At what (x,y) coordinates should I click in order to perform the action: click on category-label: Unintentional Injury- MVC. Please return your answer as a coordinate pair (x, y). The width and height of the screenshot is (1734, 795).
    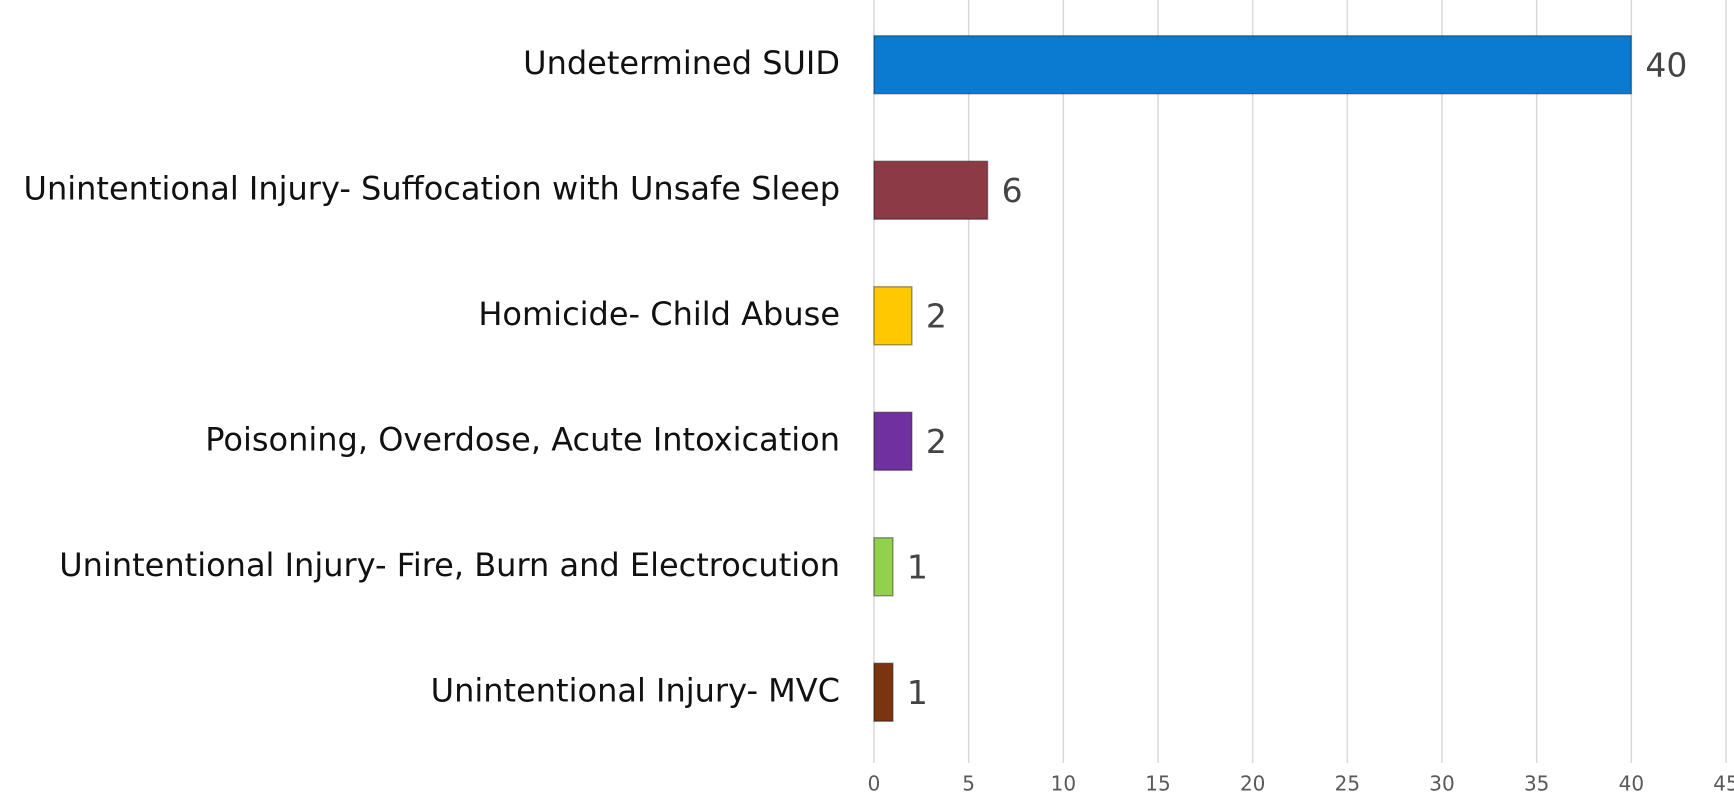
    Looking at the image, I should click on (635, 690).